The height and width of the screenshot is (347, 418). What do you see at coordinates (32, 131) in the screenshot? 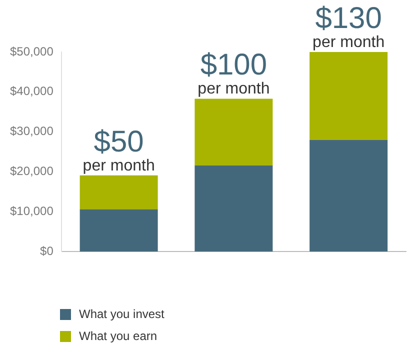
I see `y-tick-label: $30,000` at bounding box center [32, 131].